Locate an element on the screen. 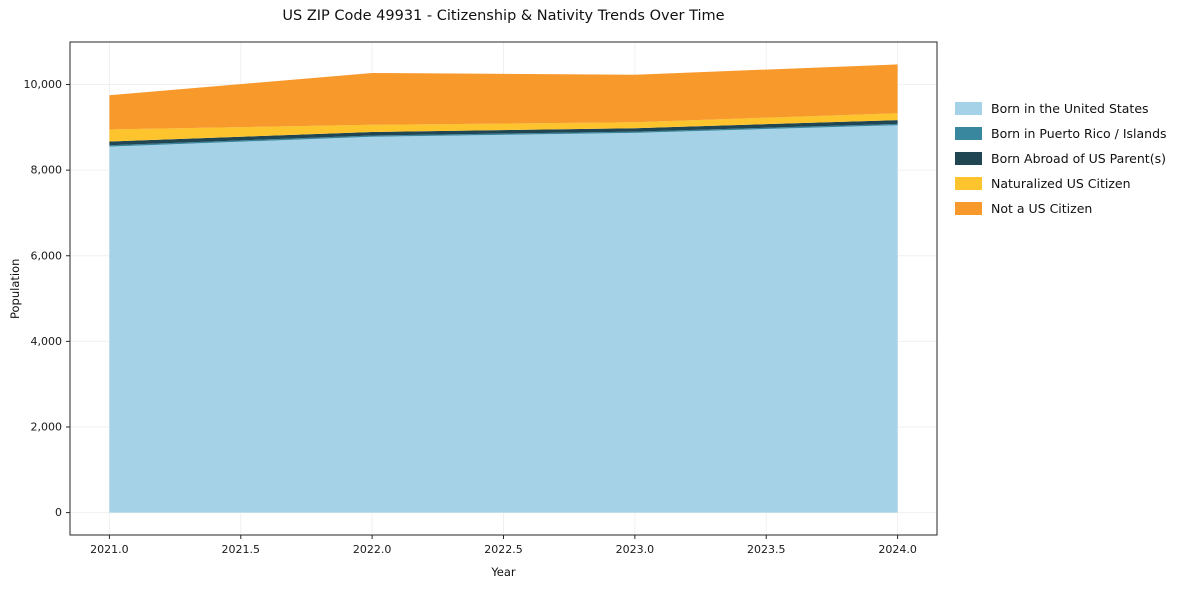 The image size is (1189, 590). legend-label: Naturalized US Citizen is located at coordinates (1061, 183).